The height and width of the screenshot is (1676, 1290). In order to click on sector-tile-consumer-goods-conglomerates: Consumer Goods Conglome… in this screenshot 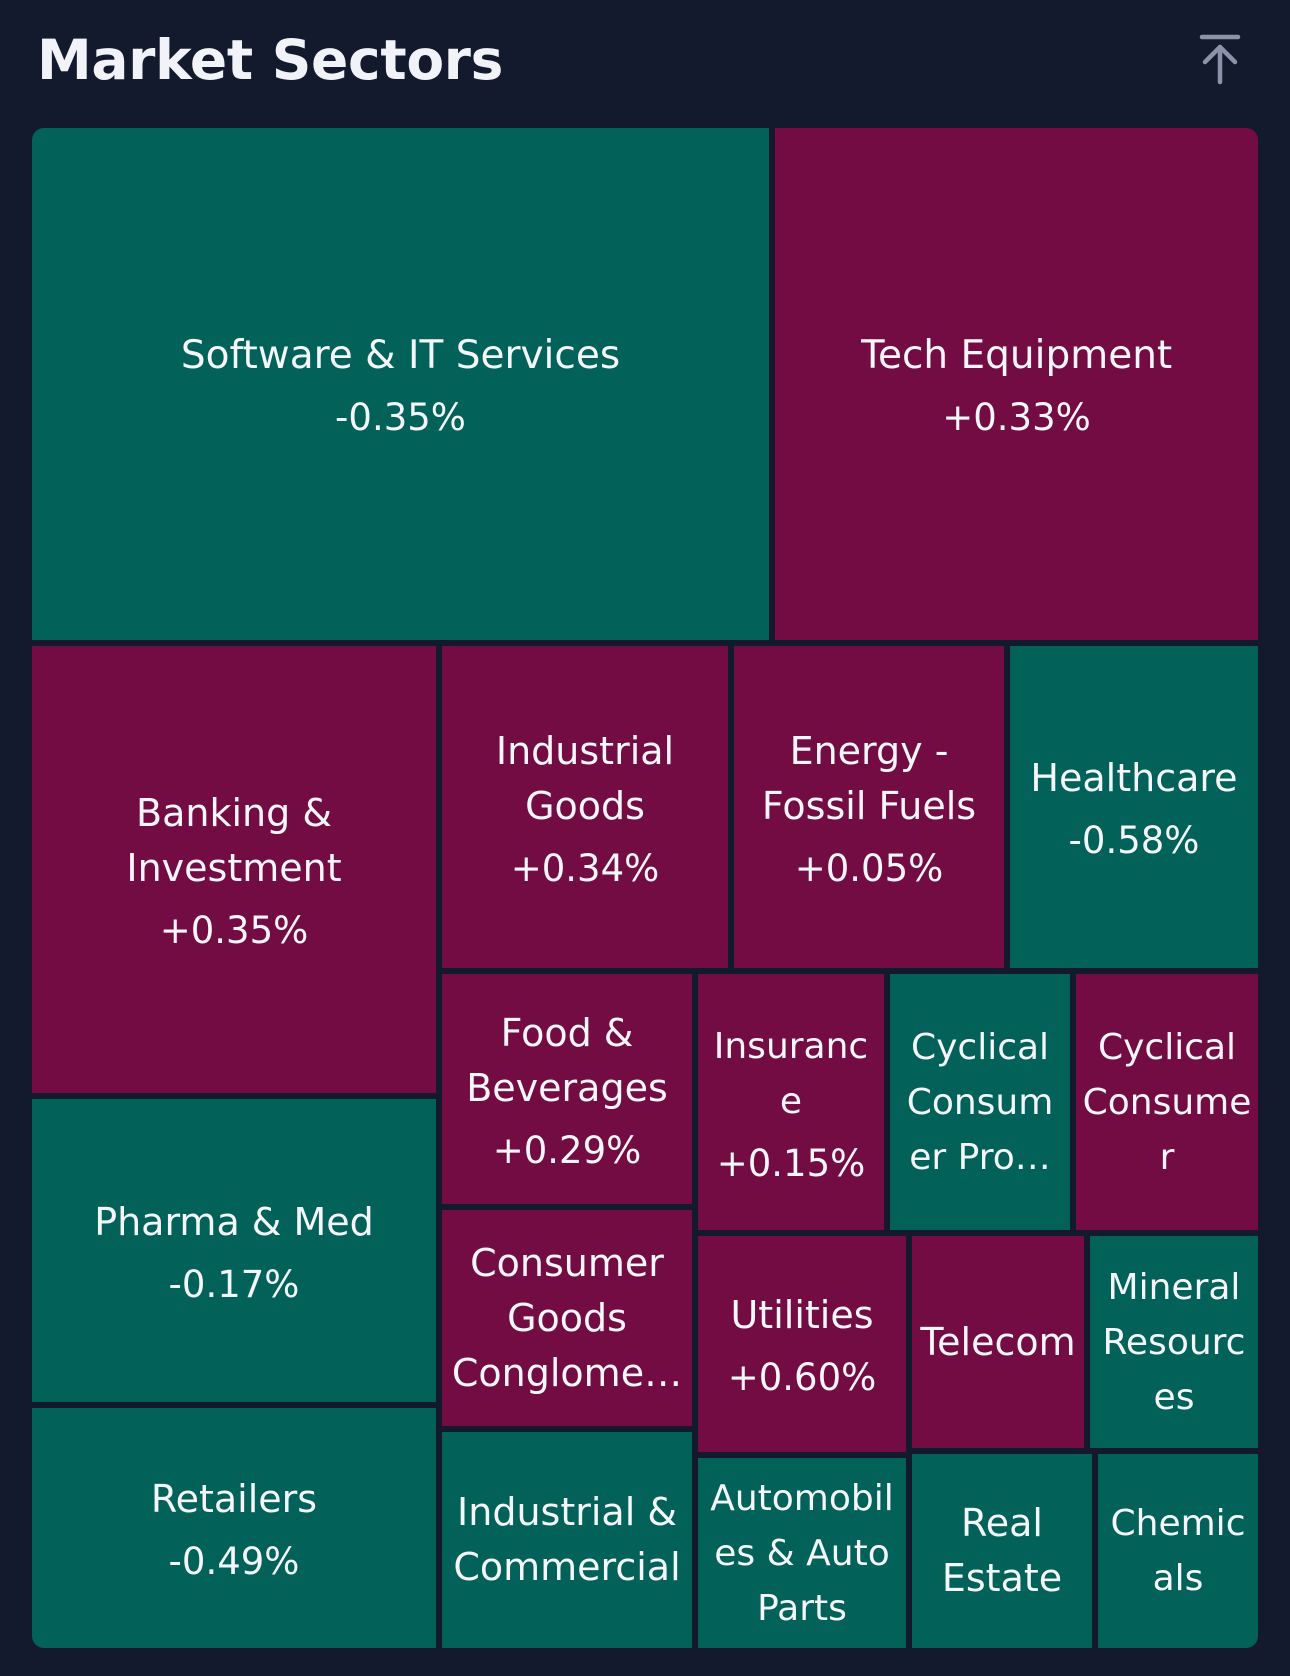, I will do `click(567, 1318)`.